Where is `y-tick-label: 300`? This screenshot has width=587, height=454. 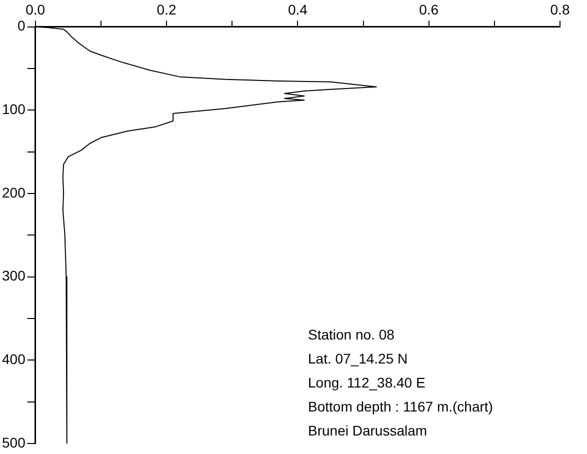 y-tick-label: 300 is located at coordinates (14, 276).